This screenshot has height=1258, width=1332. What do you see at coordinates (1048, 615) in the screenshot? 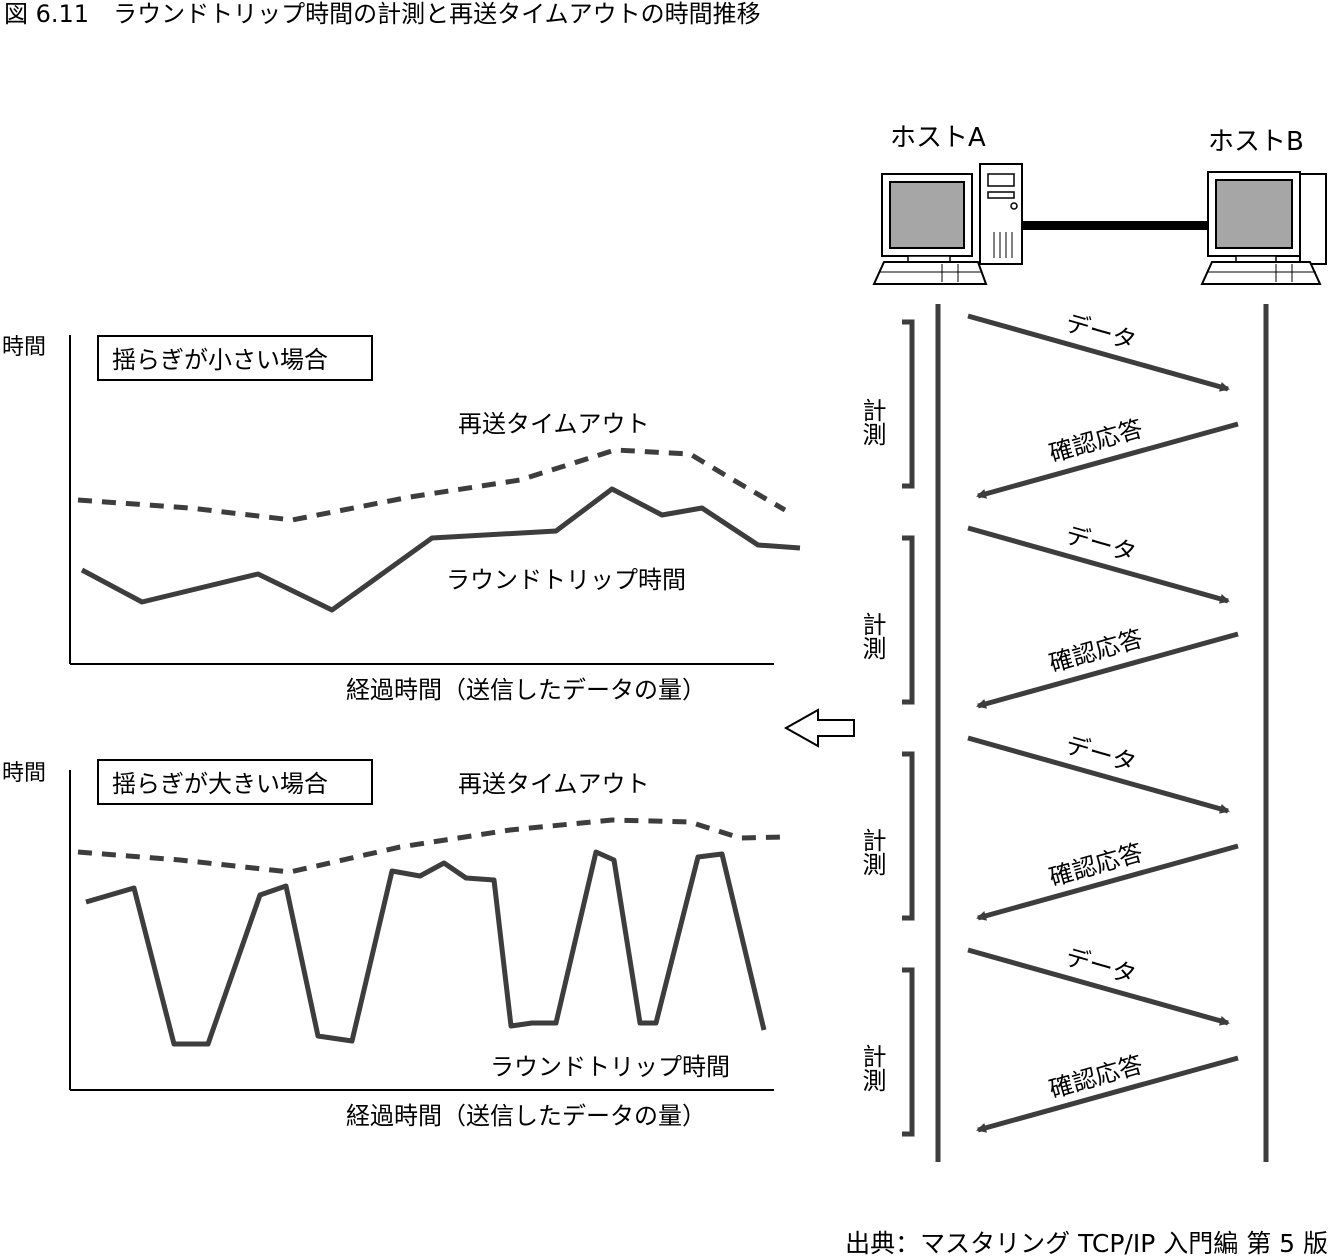
I see `exchange-2: 計測 データ 確認応答` at bounding box center [1048, 615].